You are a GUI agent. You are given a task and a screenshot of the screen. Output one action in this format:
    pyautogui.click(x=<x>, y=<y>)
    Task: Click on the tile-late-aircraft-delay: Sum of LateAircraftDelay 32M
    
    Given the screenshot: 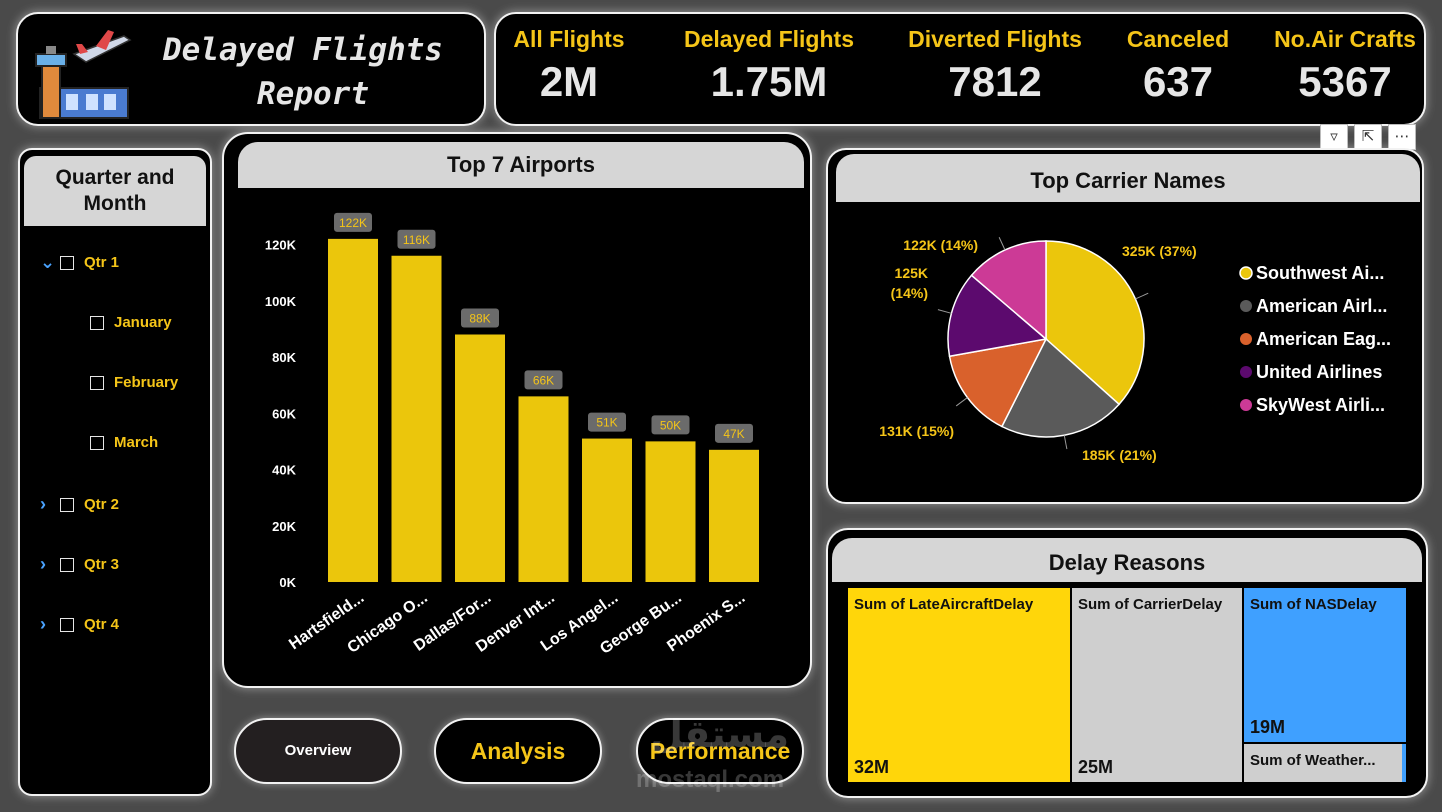 What is the action you would take?
    pyautogui.click(x=959, y=685)
    